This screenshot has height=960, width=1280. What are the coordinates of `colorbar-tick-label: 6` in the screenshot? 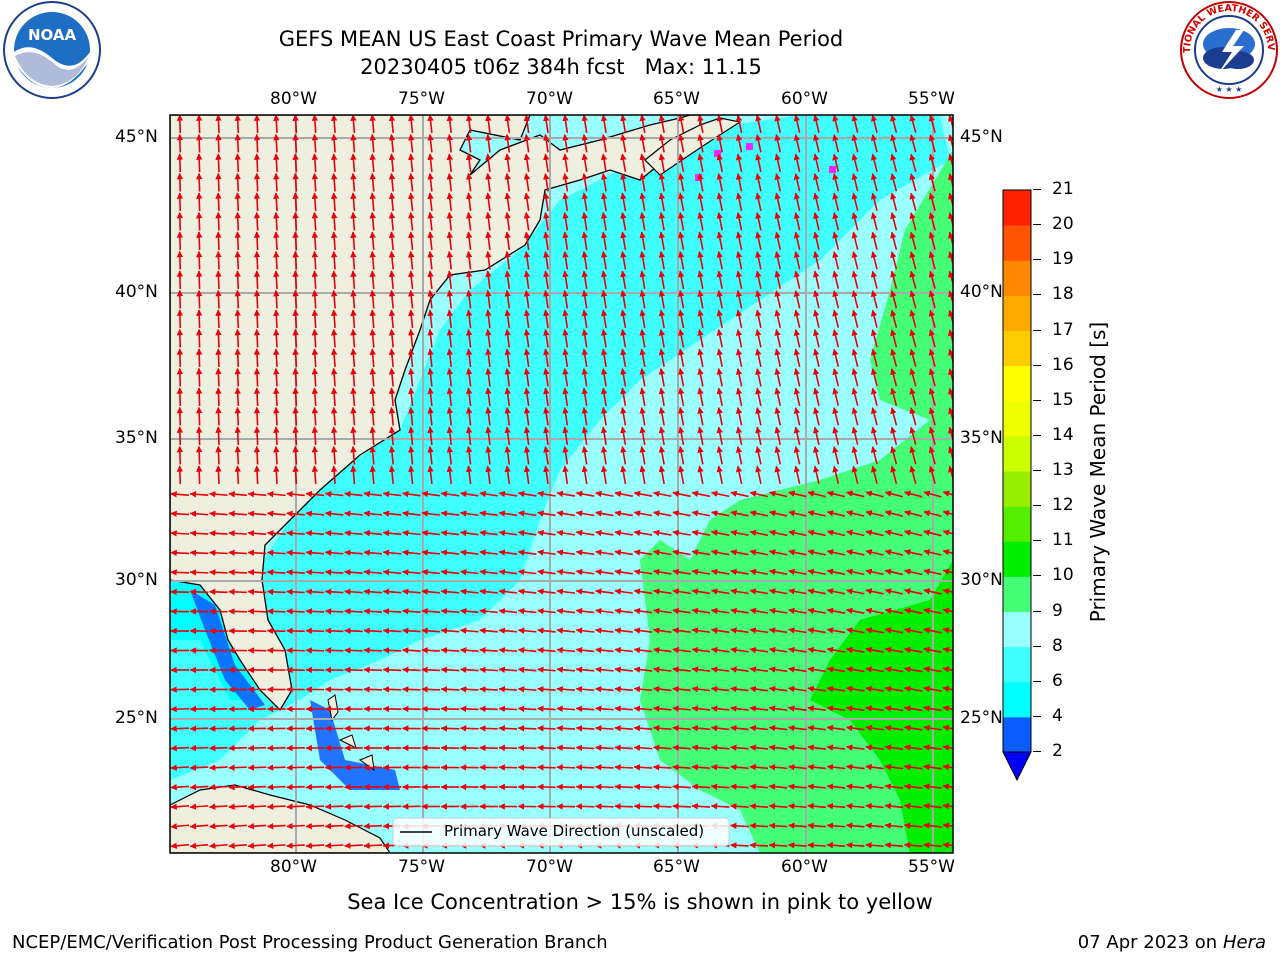 It's located at (1057, 680).